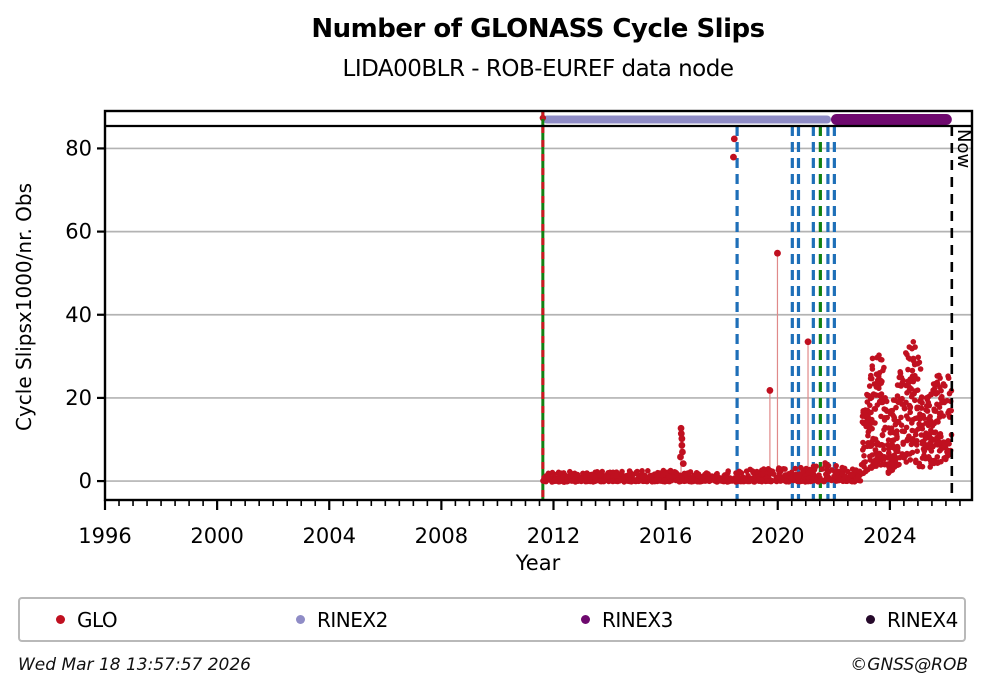 This screenshot has width=992, height=699. What do you see at coordinates (441, 536) in the screenshot?
I see `x-tick-label: 2008` at bounding box center [441, 536].